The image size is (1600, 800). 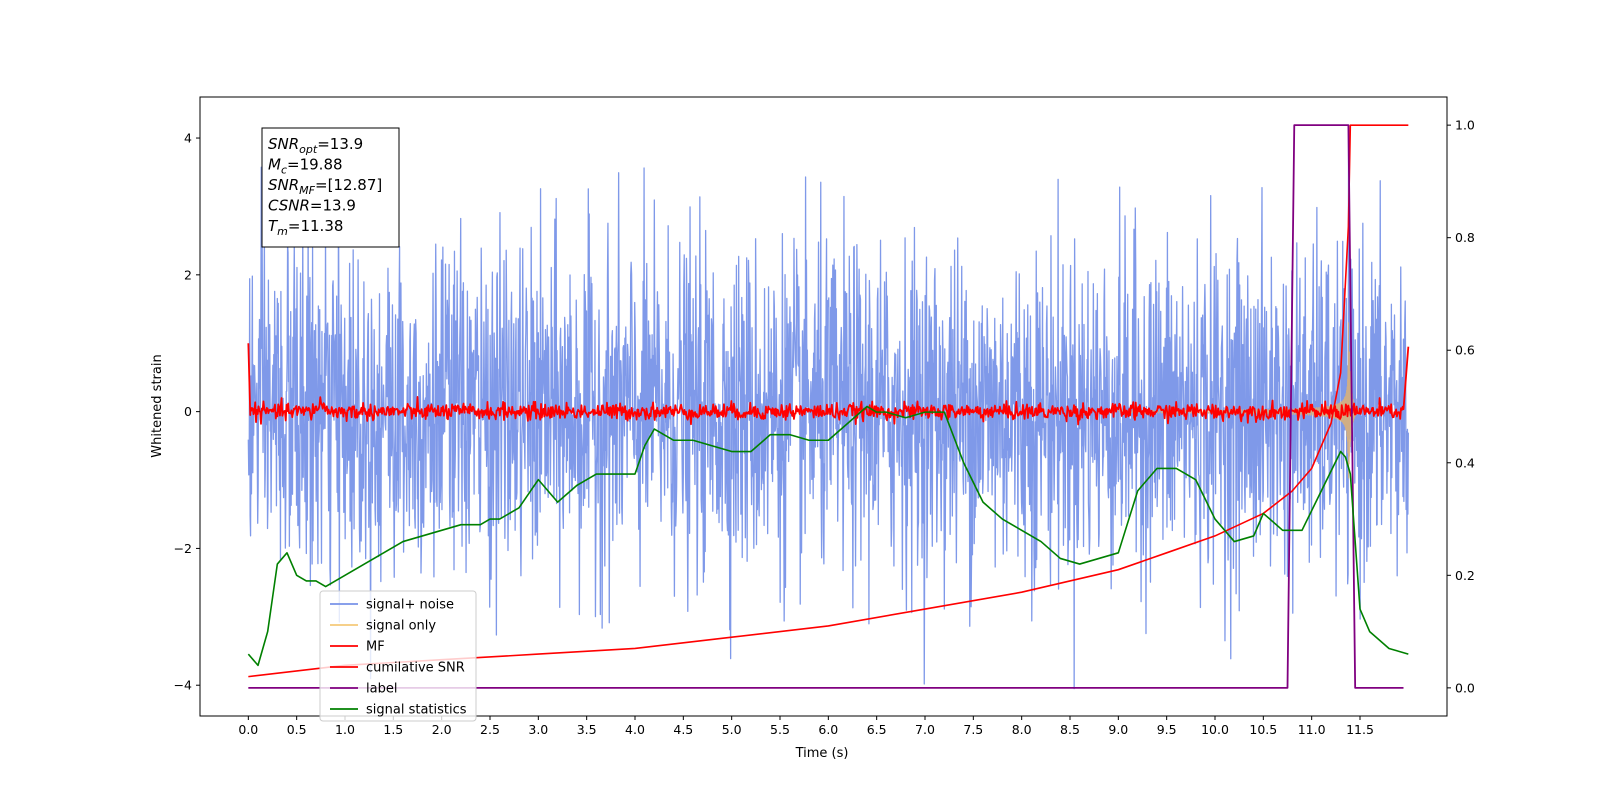 I want to click on x-tick-label: 9.5, so click(x=1167, y=729).